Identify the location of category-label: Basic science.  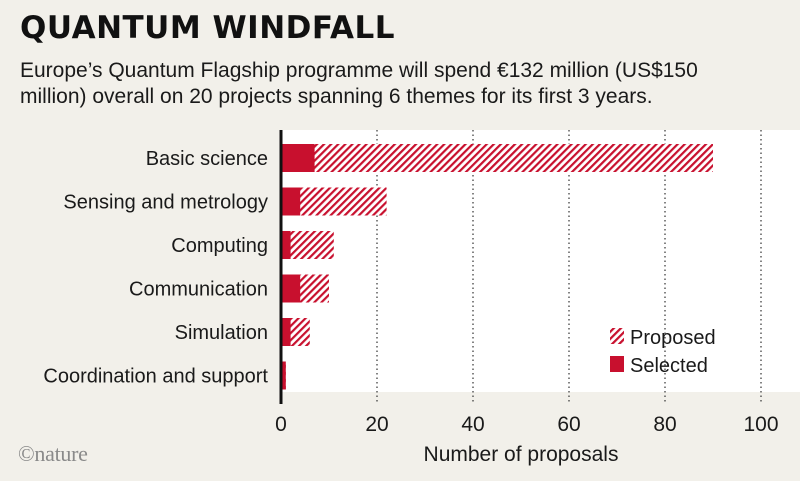
(207, 159).